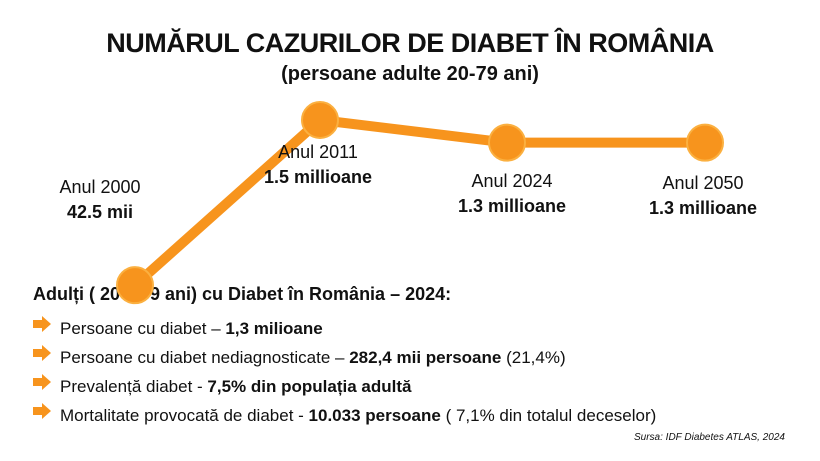  What do you see at coordinates (410, 74) in the screenshot?
I see `chart-subtitle: (persoane adulte 20-79 ani)` at bounding box center [410, 74].